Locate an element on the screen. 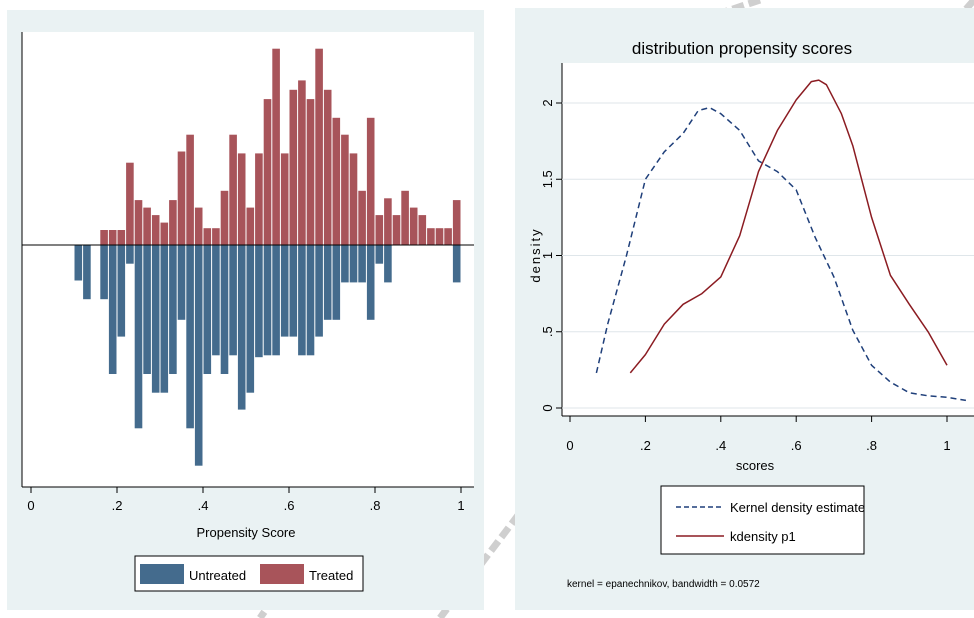 The width and height of the screenshot is (974, 618). legend-label-kernel: Kernel density estimate is located at coordinates (797, 507).